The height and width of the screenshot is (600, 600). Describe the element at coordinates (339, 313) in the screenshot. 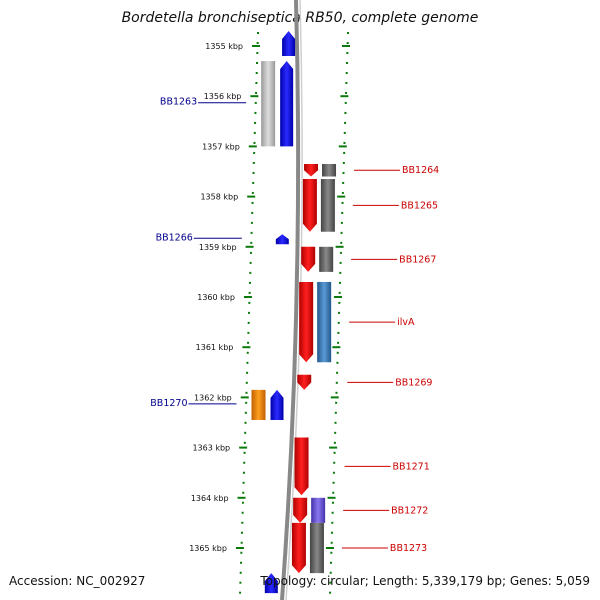

I see `right-guide-line` at that location.